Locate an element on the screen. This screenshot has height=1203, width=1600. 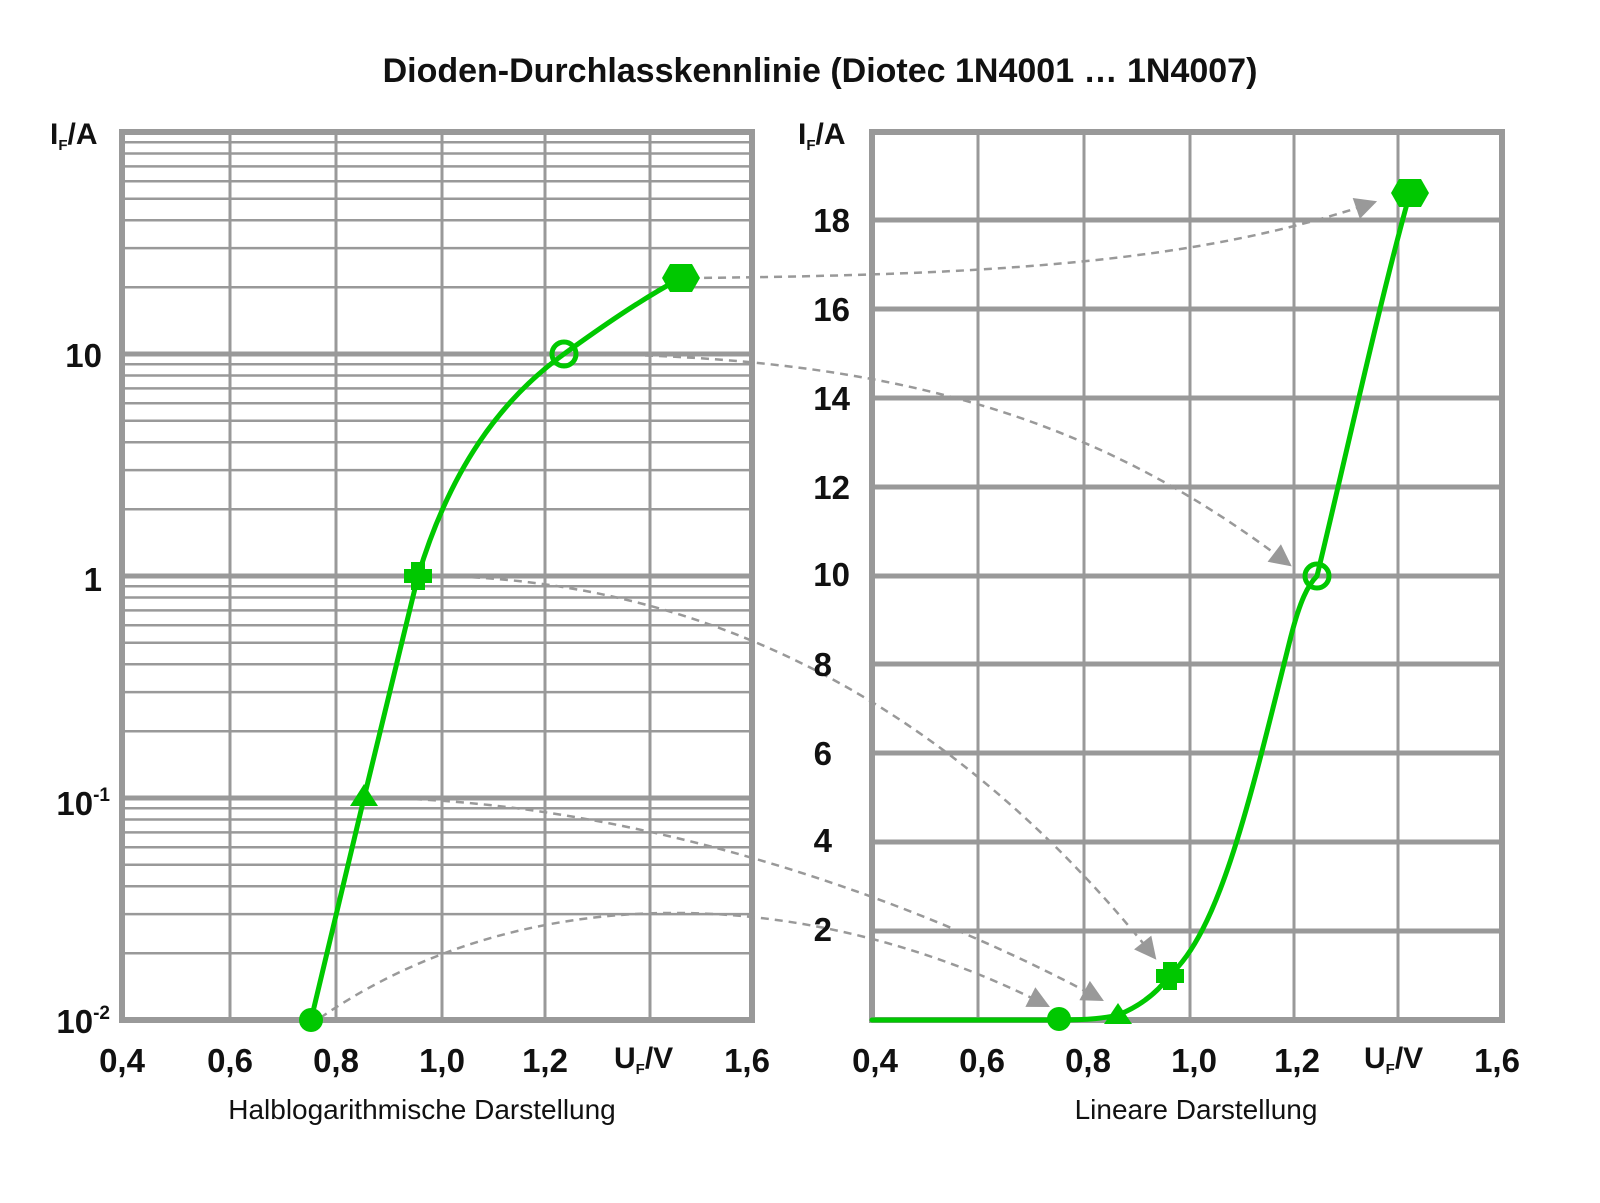
right-x-axis-title: UF/V is located at coordinates (1394, 1060).